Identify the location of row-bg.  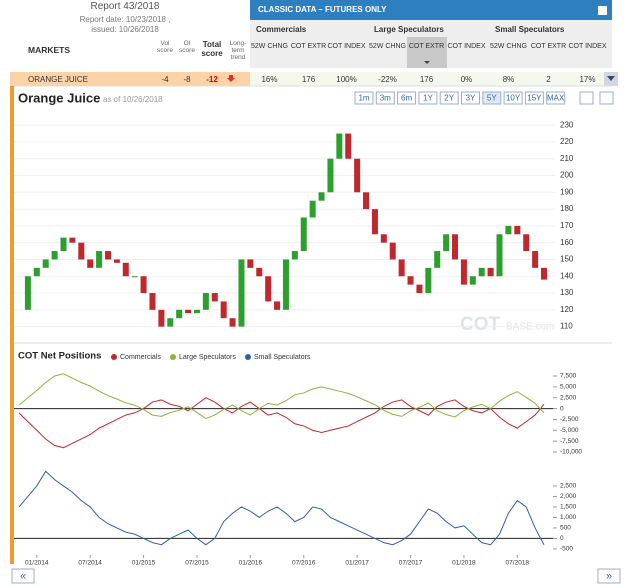
(130, 79).